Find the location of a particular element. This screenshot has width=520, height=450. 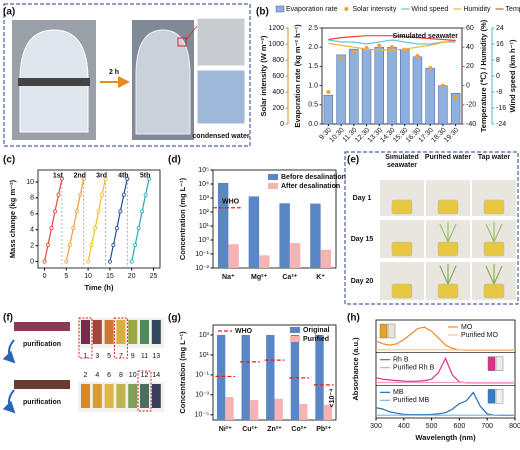

arrow-label: 2 h is located at coordinates (114, 72).